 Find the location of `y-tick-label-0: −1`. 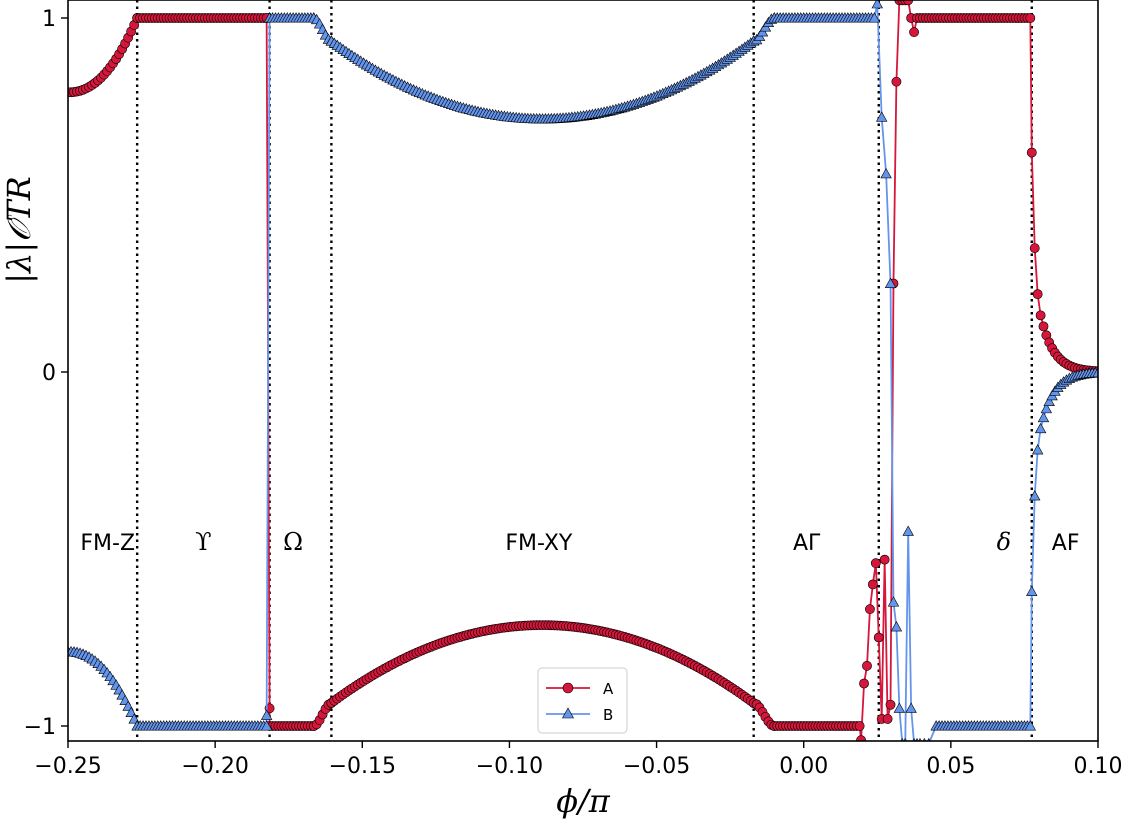

y-tick-label-0: −1 is located at coordinates (40, 727).